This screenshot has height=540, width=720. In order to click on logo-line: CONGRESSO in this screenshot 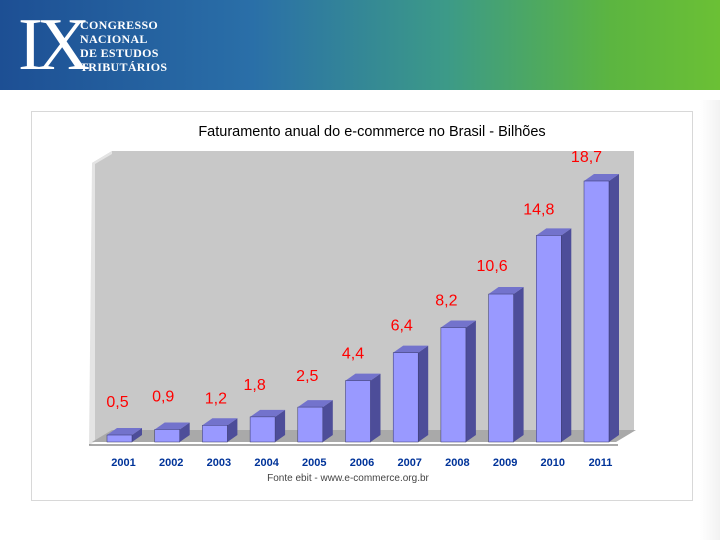, I will do `click(119, 25)`.